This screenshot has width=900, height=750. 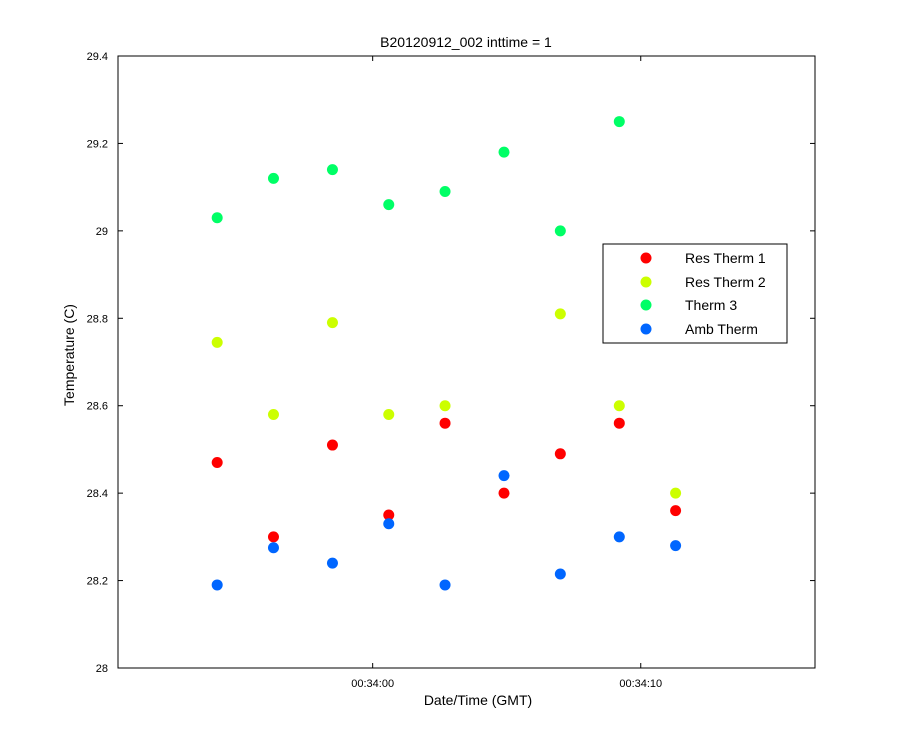 I want to click on y-axis-label: Temperature (C), so click(x=69, y=355).